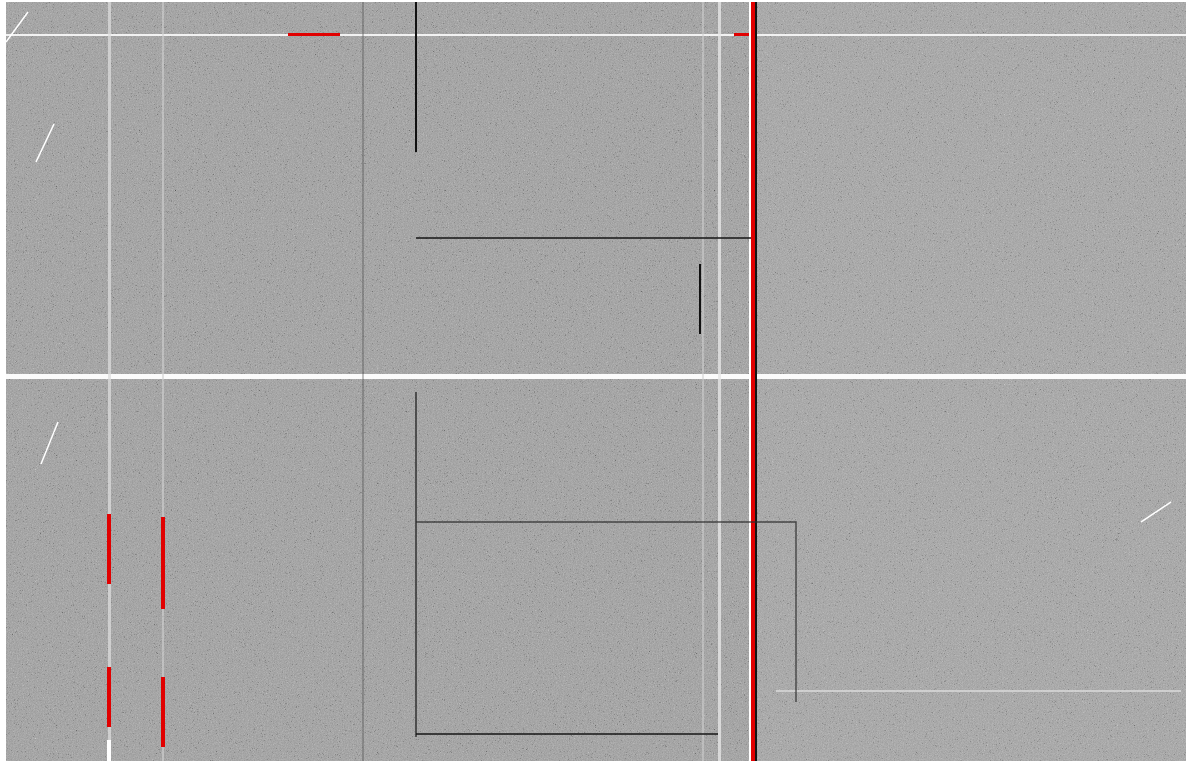 The width and height of the screenshot is (1189, 763). Describe the element at coordinates (109, 750) in the screenshot. I see `bright-column-tail` at that location.